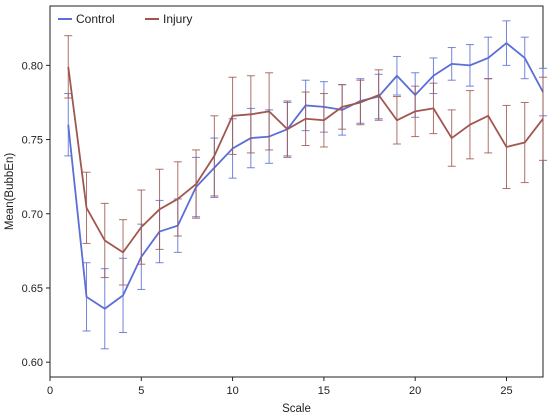  Describe the element at coordinates (32, 66) in the screenshot. I see `y-tick-label: 0.80` at that location.